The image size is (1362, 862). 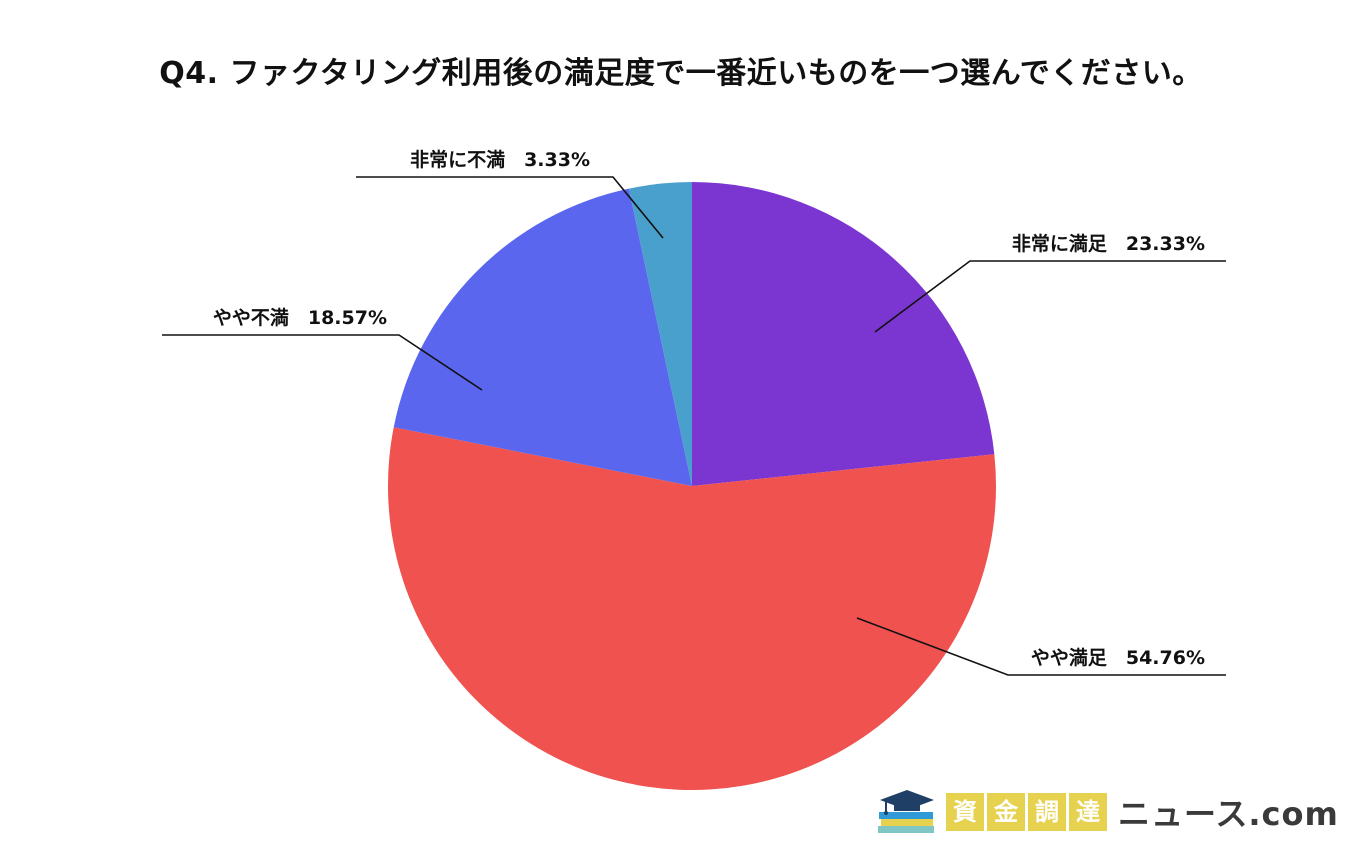 What do you see at coordinates (1228, 814) in the screenshot?
I see `brand-suffix: ニュース.com` at bounding box center [1228, 814].